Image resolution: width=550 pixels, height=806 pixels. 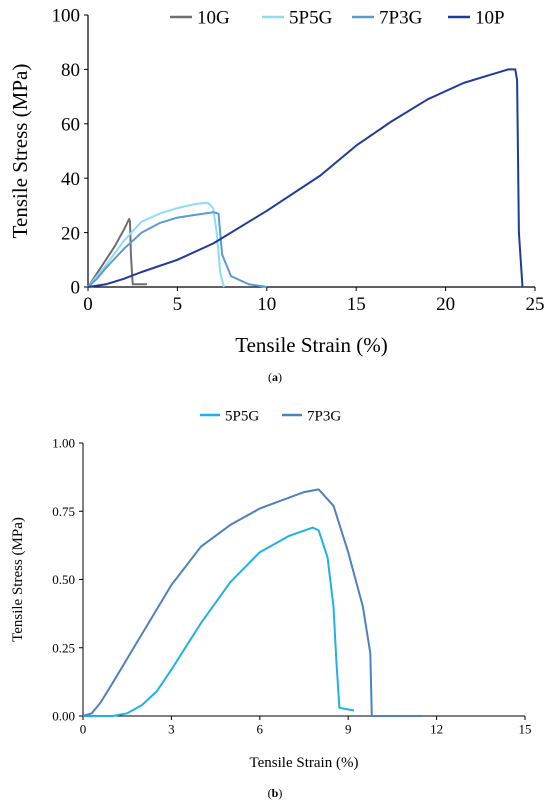 What do you see at coordinates (490, 18) in the screenshot?
I see `chart-a-legend-label-10p: 10P` at bounding box center [490, 18].